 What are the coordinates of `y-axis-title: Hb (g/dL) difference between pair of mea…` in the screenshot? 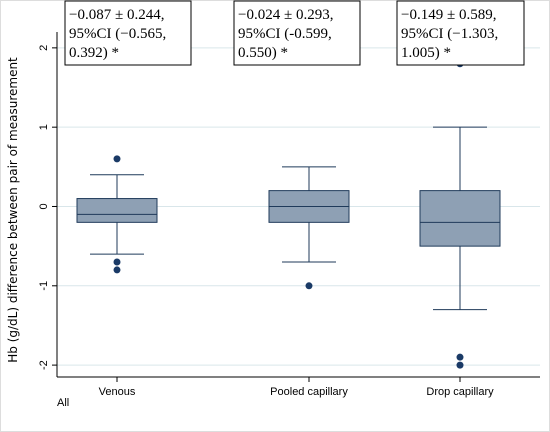 It's located at (13, 210).